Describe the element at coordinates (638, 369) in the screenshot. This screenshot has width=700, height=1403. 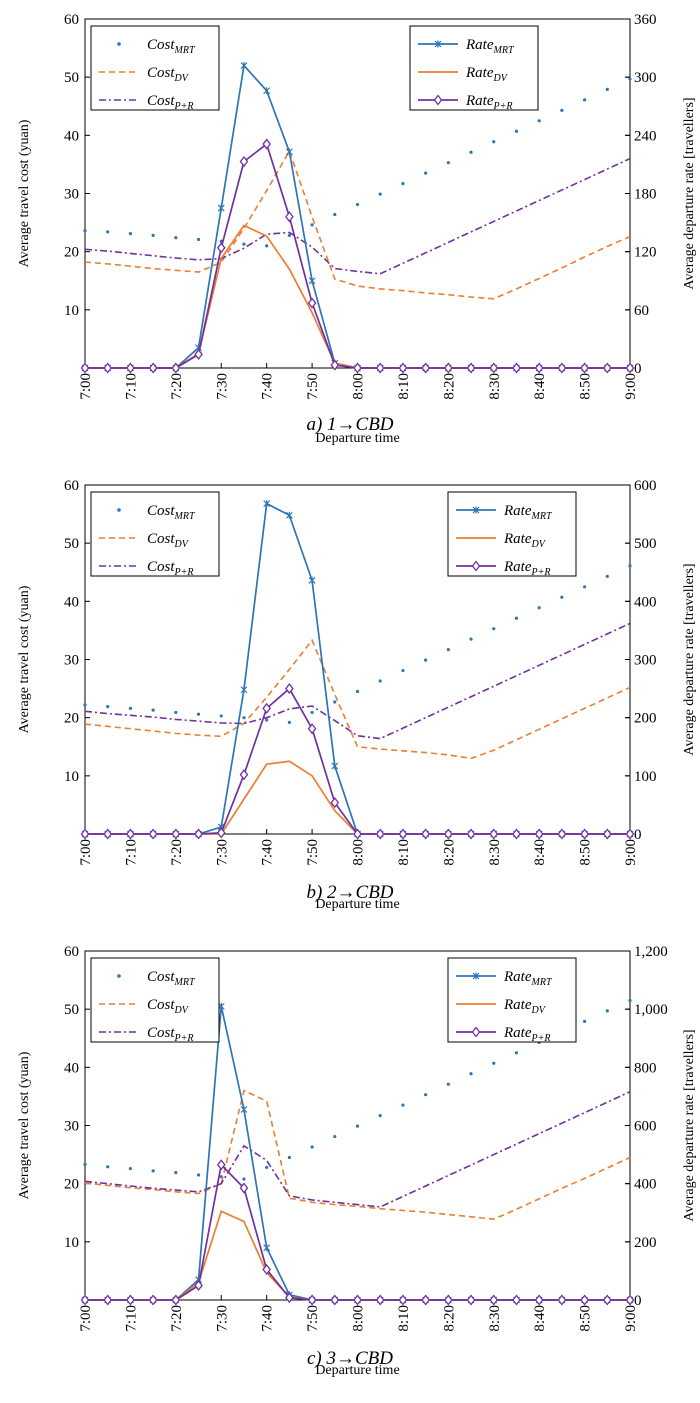
I see `right-y-tick-label: 0` at that location.